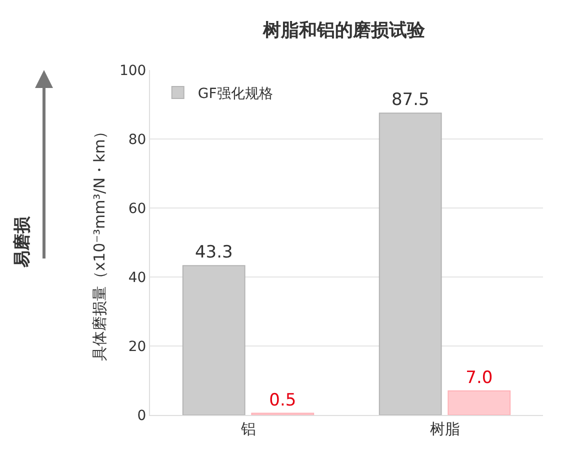 This screenshot has height=465, width=573. Describe the element at coordinates (141, 416) in the screenshot. I see `y-tick-label: 0` at that location.